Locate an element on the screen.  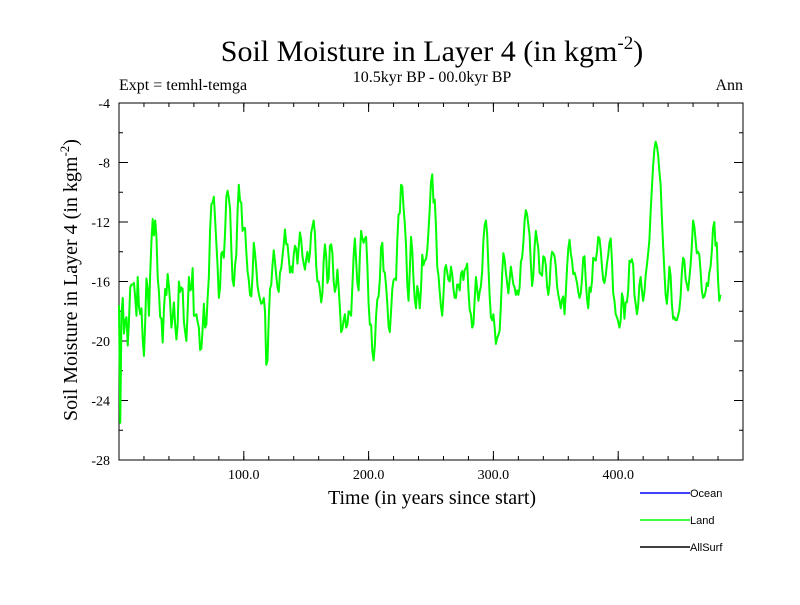
y-tick-label: -24 is located at coordinates (100, 402).